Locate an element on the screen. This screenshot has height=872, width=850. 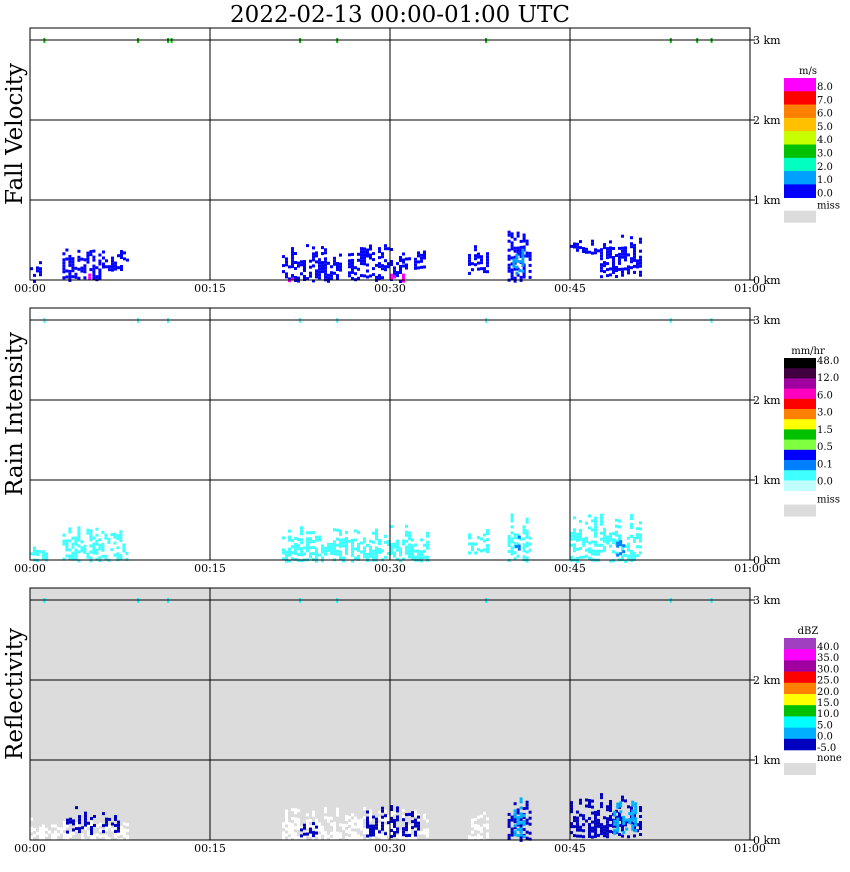
fall-velocity-legend-swatch is located at coordinates (800, 191).